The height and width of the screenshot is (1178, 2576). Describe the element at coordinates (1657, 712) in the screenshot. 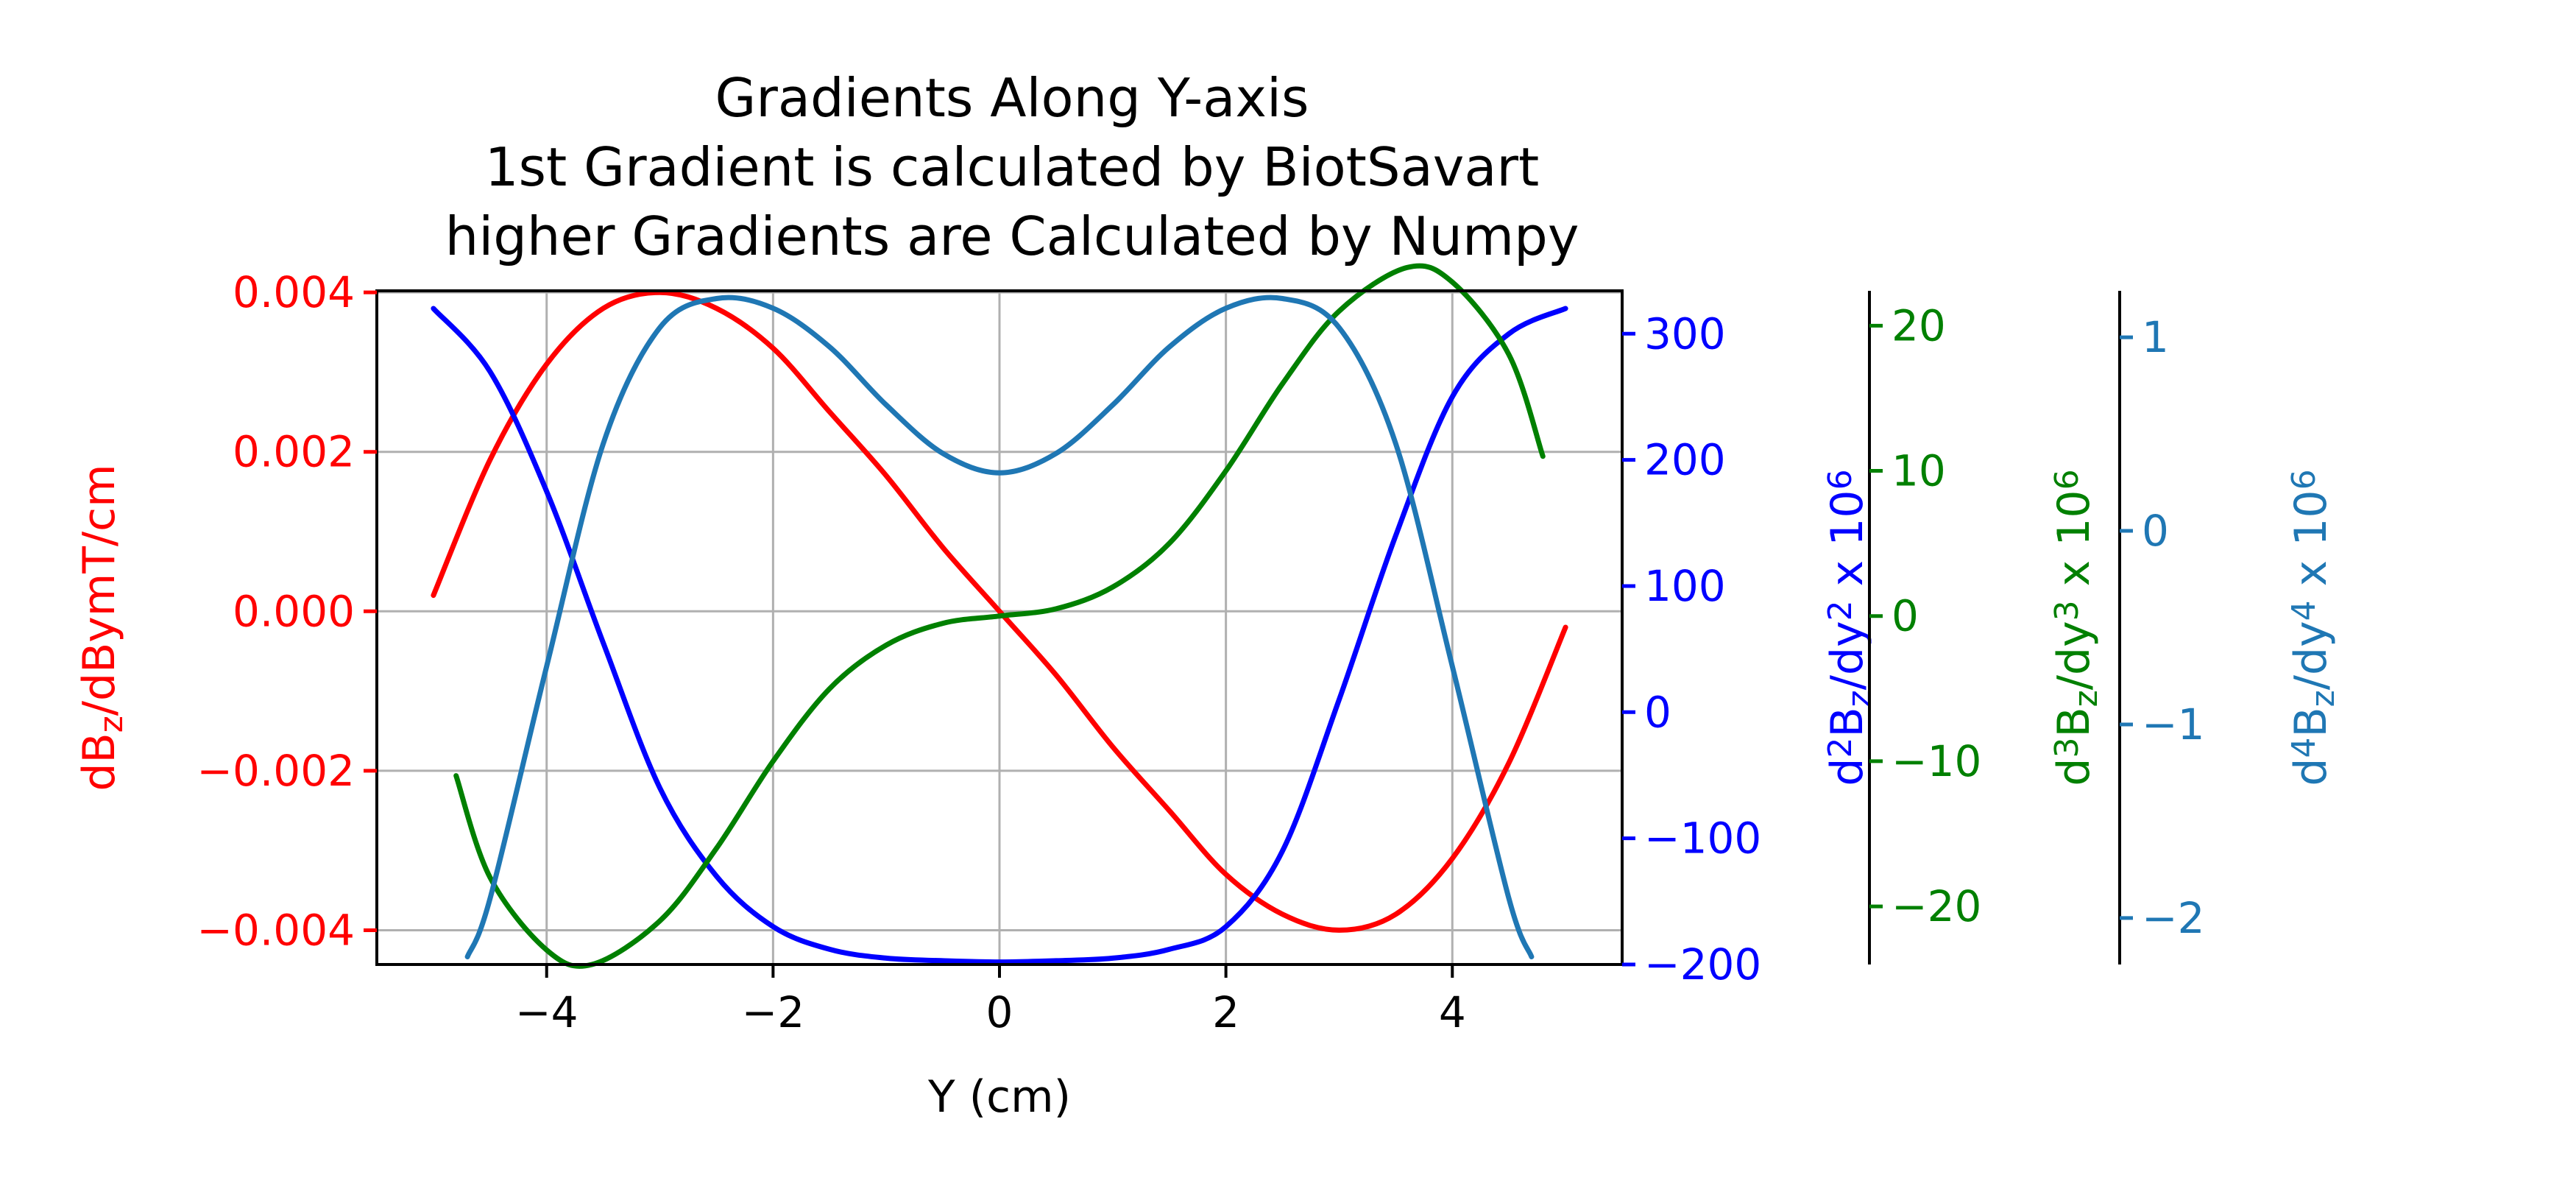

I see `y-tick-label-a2-3: 0` at that location.